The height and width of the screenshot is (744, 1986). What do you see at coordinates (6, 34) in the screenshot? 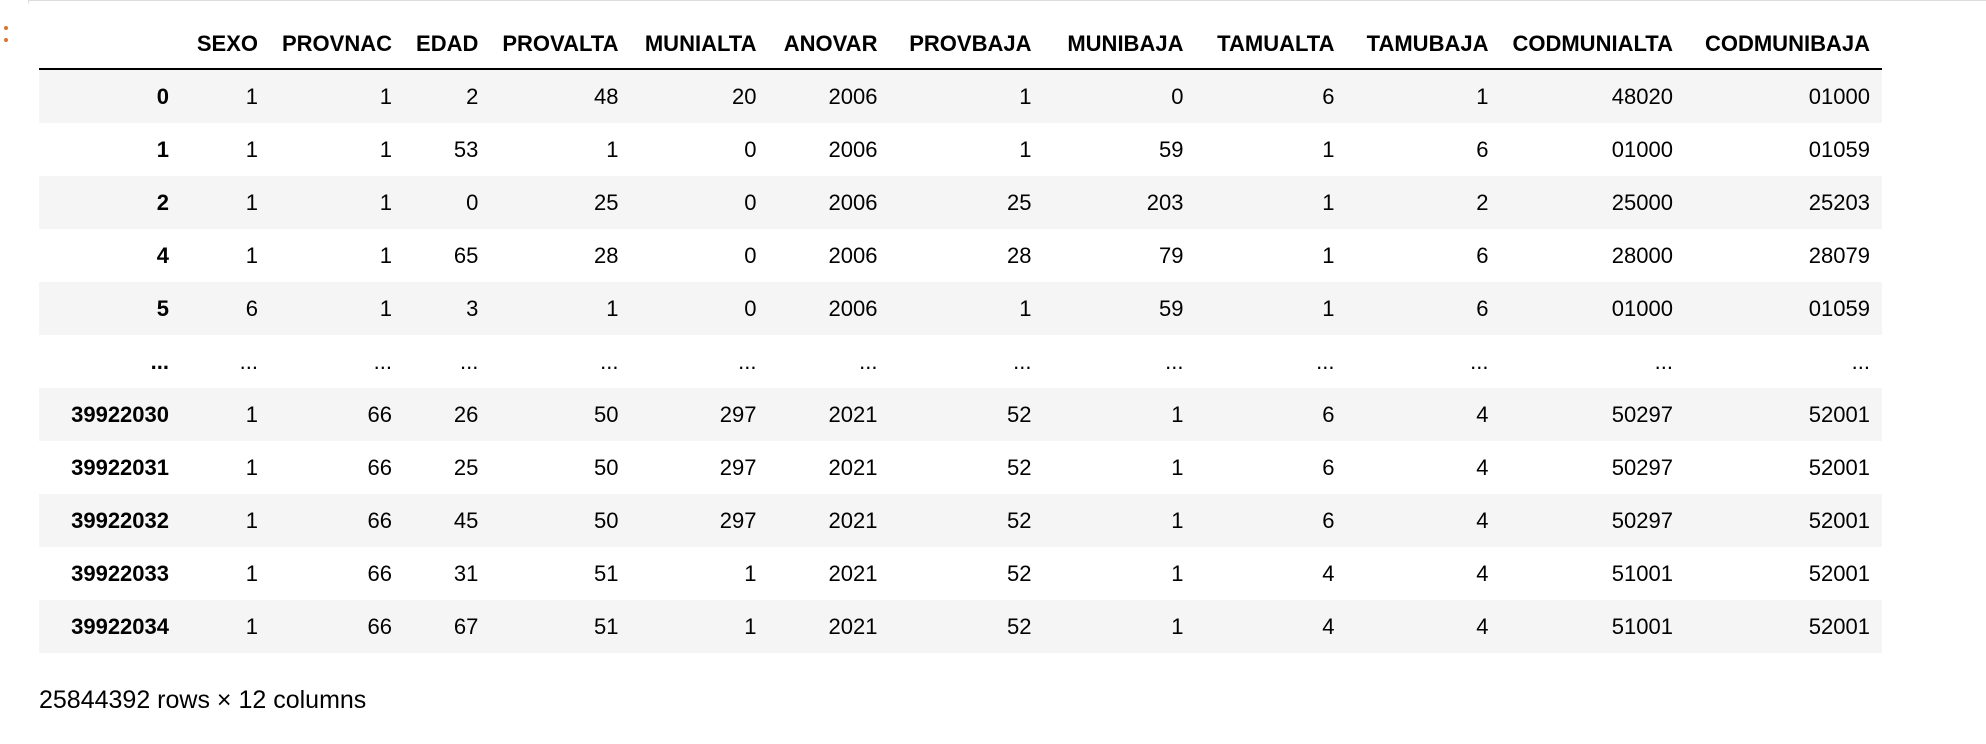
I see `cell-menu-dots-icon` at bounding box center [6, 34].